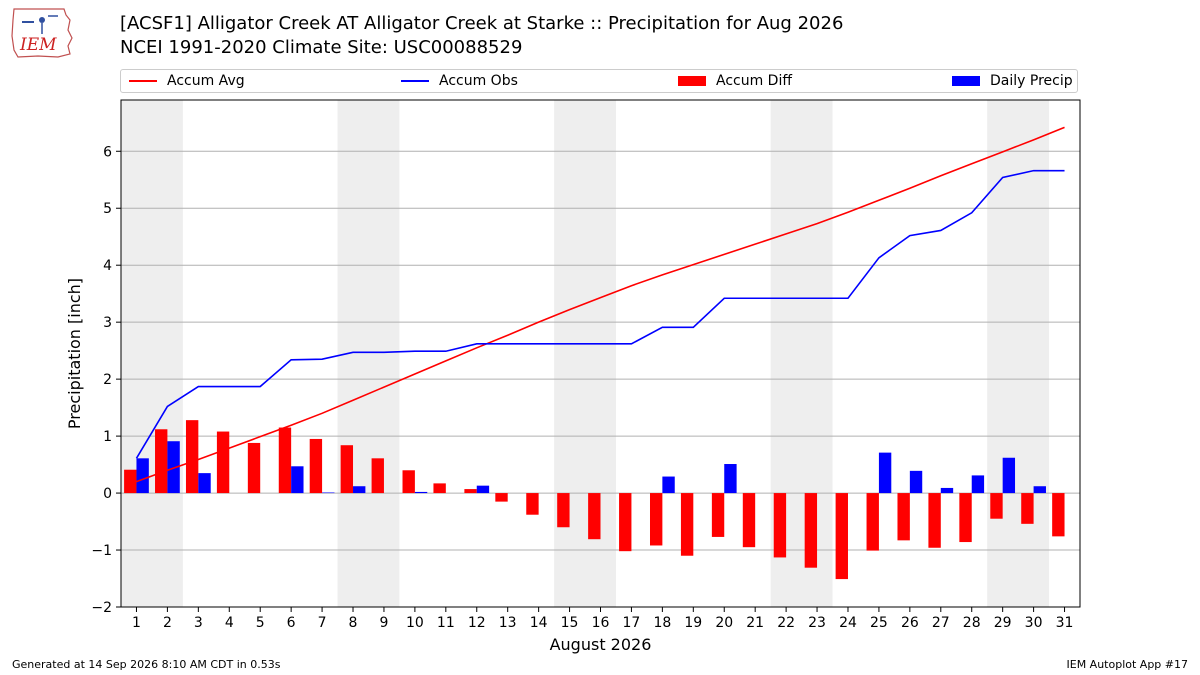 This screenshot has height=675, width=1200. I want to click on x-tick-label: 30, so click(1034, 623).